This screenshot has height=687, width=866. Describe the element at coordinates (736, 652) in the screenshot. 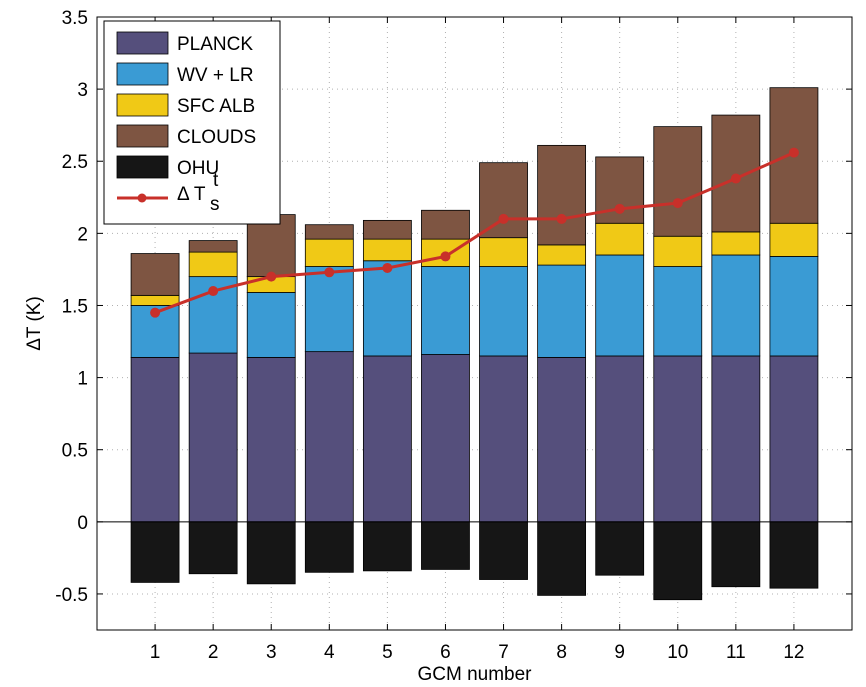

I see `x-tick-label: 11` at that location.